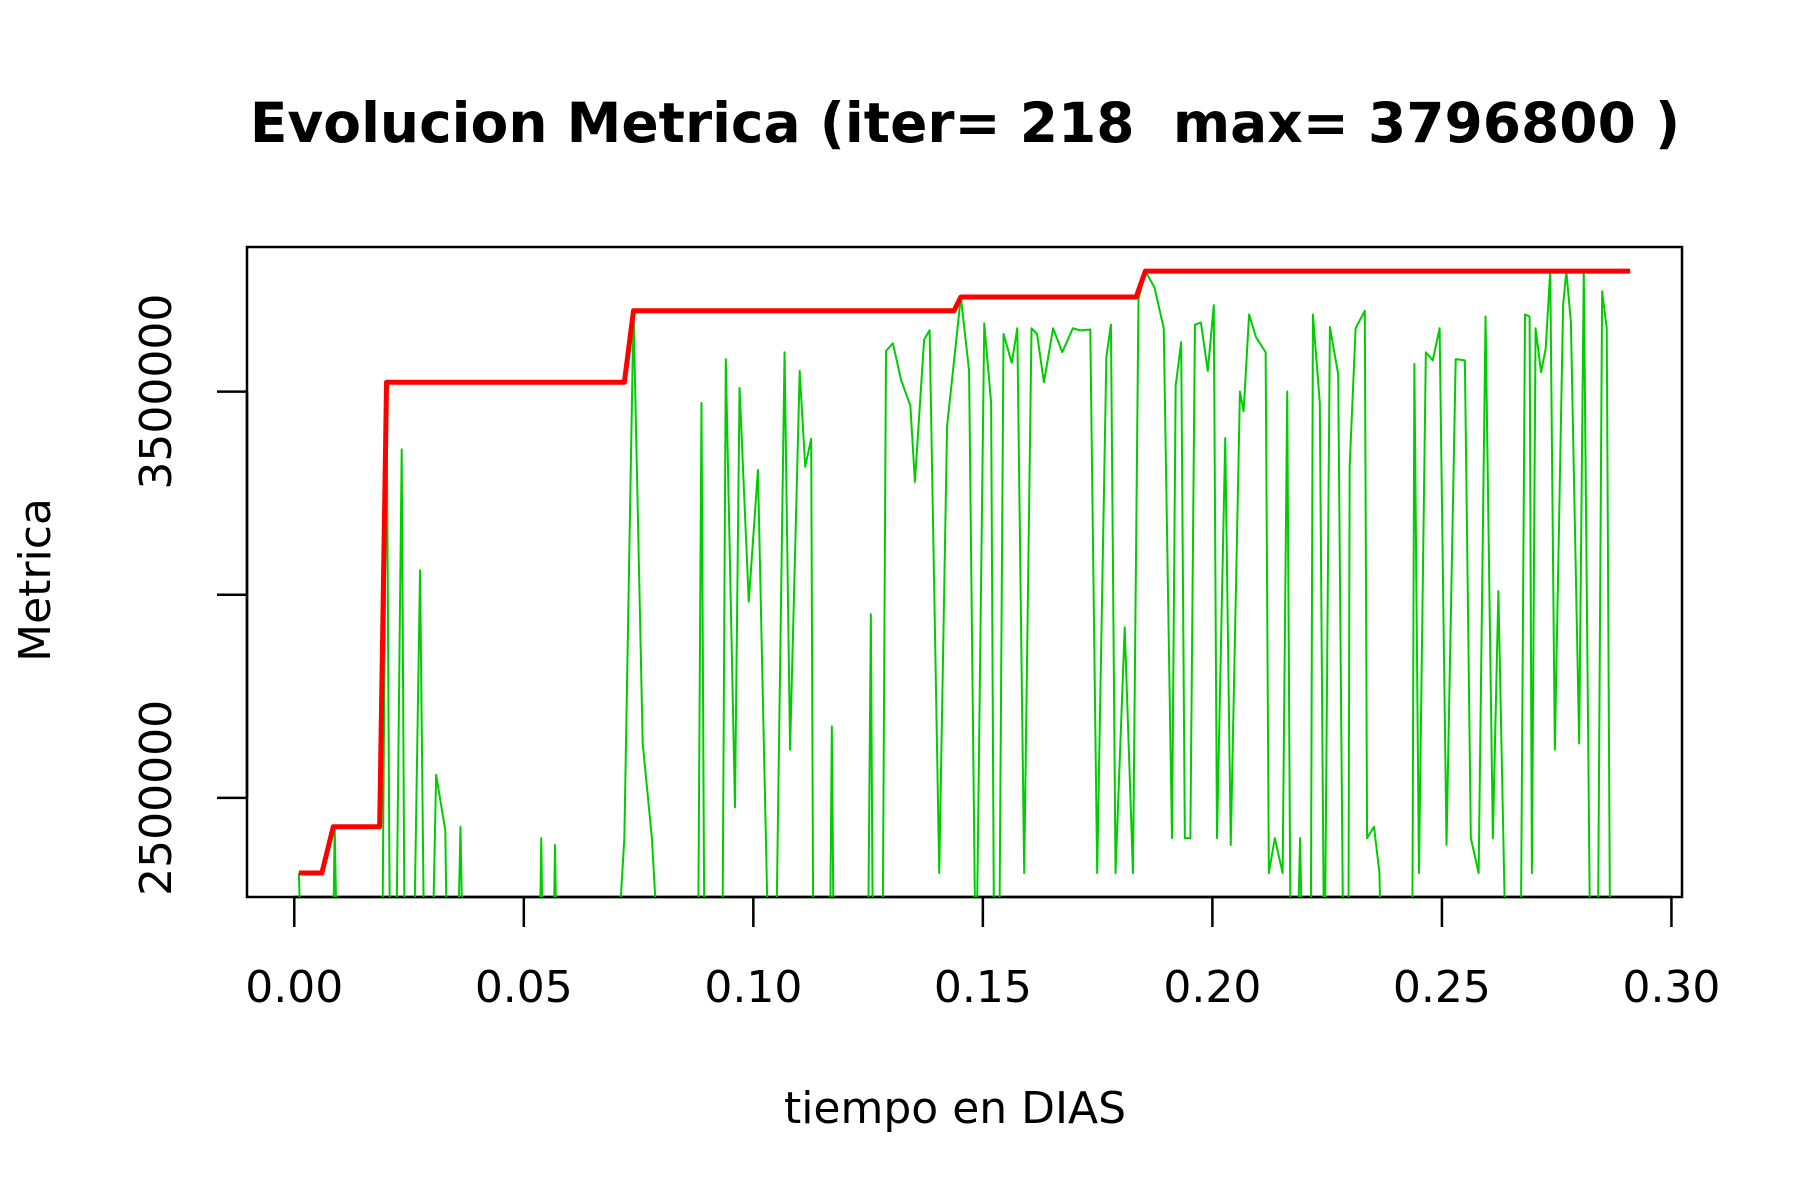 The width and height of the screenshot is (1800, 1200). What do you see at coordinates (1671, 987) in the screenshot?
I see `x-tick-label: 0.30` at bounding box center [1671, 987].